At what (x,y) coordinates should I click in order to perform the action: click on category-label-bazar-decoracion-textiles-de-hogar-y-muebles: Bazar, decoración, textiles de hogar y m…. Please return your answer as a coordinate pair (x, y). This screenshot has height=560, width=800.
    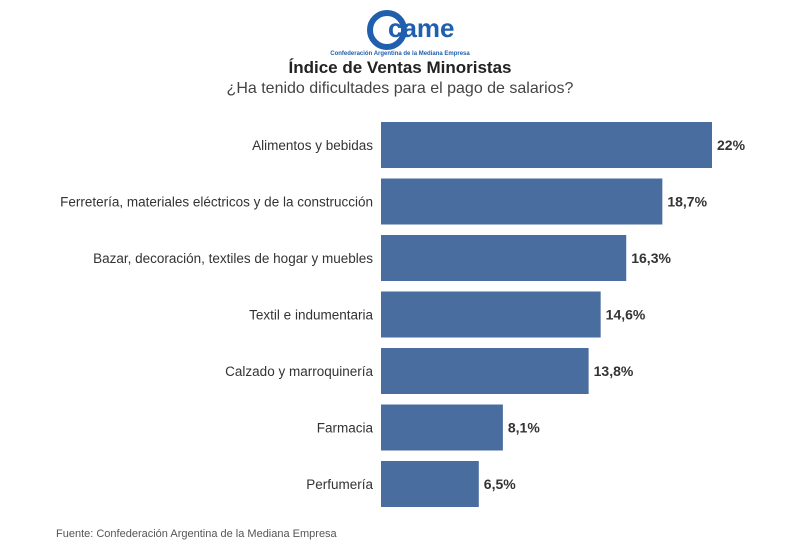
    Looking at the image, I should click on (233, 258).